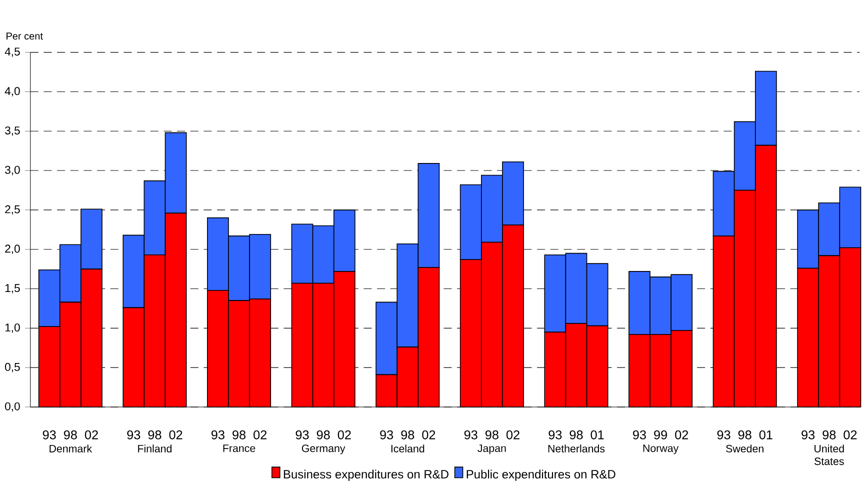  I want to click on legend-label: Business expenditures on R&D, so click(366, 475).